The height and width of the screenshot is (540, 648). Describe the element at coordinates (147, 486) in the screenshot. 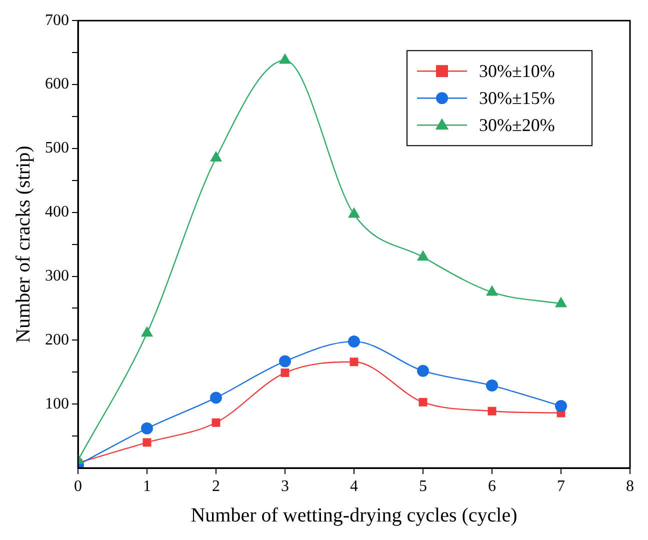

I see `x-tick-label: 1` at that location.